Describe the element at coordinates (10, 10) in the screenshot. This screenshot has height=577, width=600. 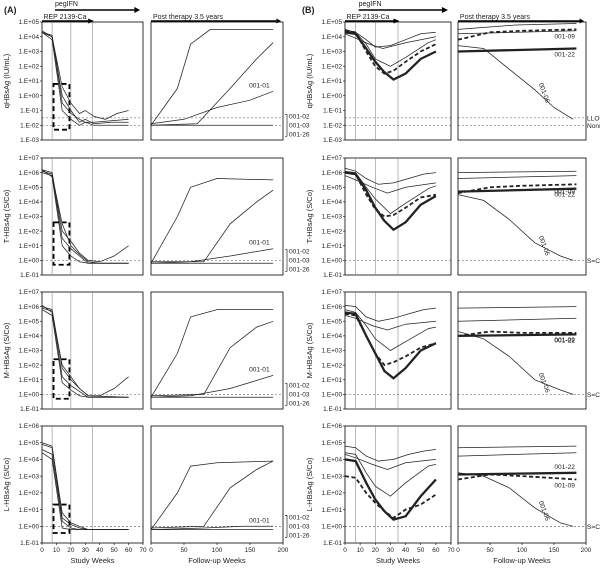
I see `panel-label-a: (A)` at that location.